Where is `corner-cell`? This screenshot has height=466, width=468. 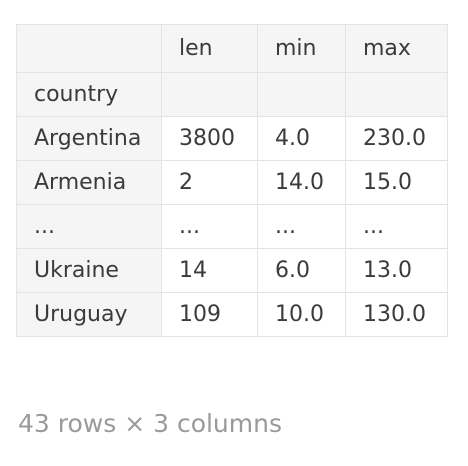
corner-cell is located at coordinates (89, 48).